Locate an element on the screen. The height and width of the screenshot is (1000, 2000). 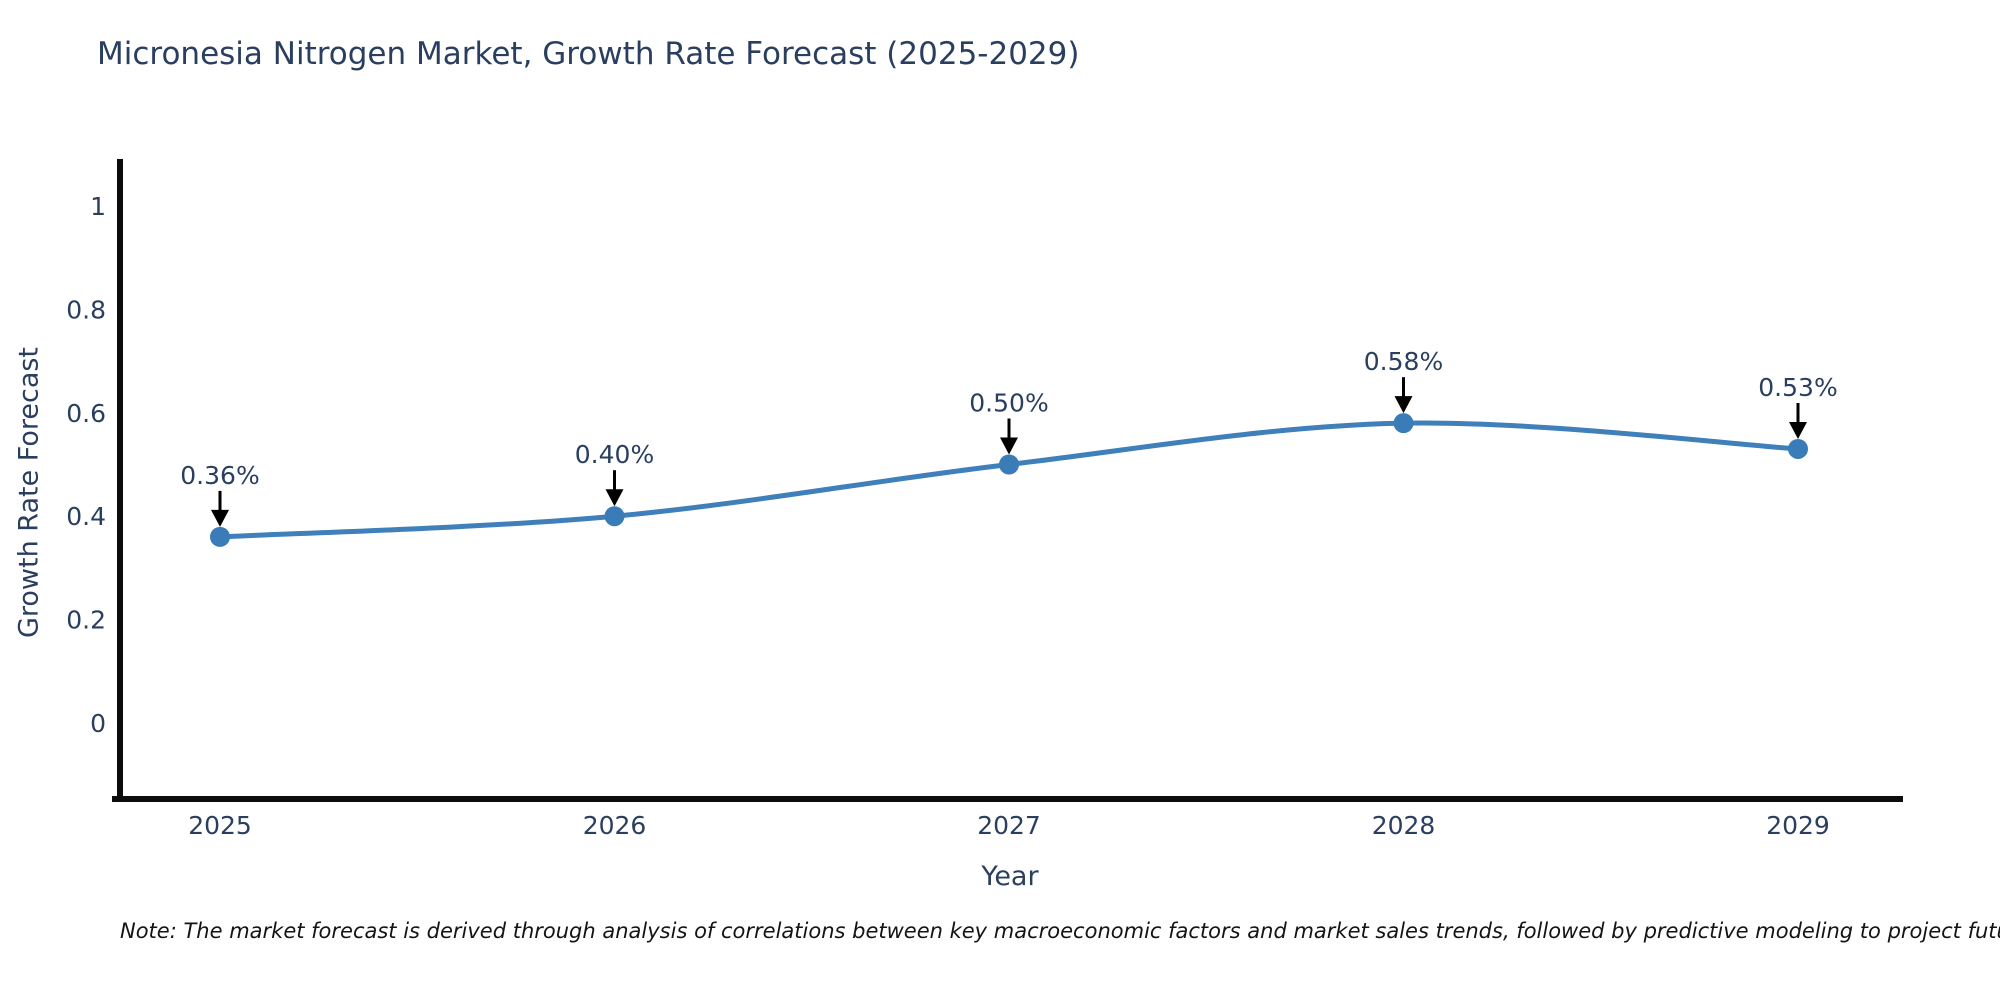
y-tick-label: 0.6 is located at coordinates (86, 413).